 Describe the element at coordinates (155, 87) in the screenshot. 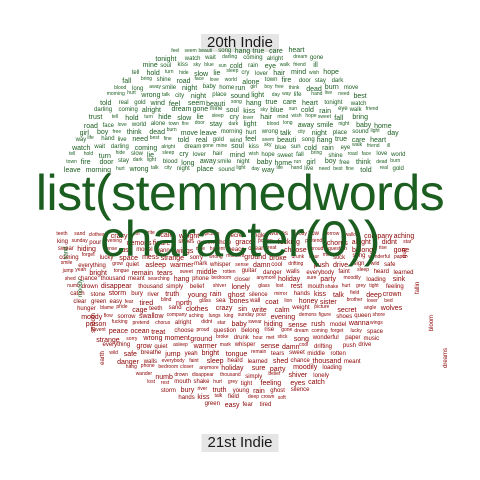

I see `top-group-word: away` at that location.